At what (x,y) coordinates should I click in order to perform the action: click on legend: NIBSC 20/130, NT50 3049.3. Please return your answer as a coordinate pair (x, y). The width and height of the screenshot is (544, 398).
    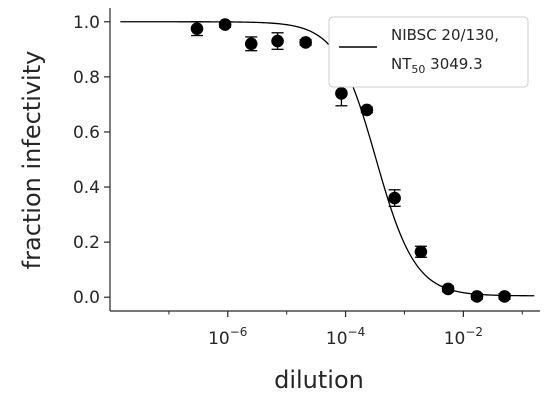
    Looking at the image, I should click on (428, 52).